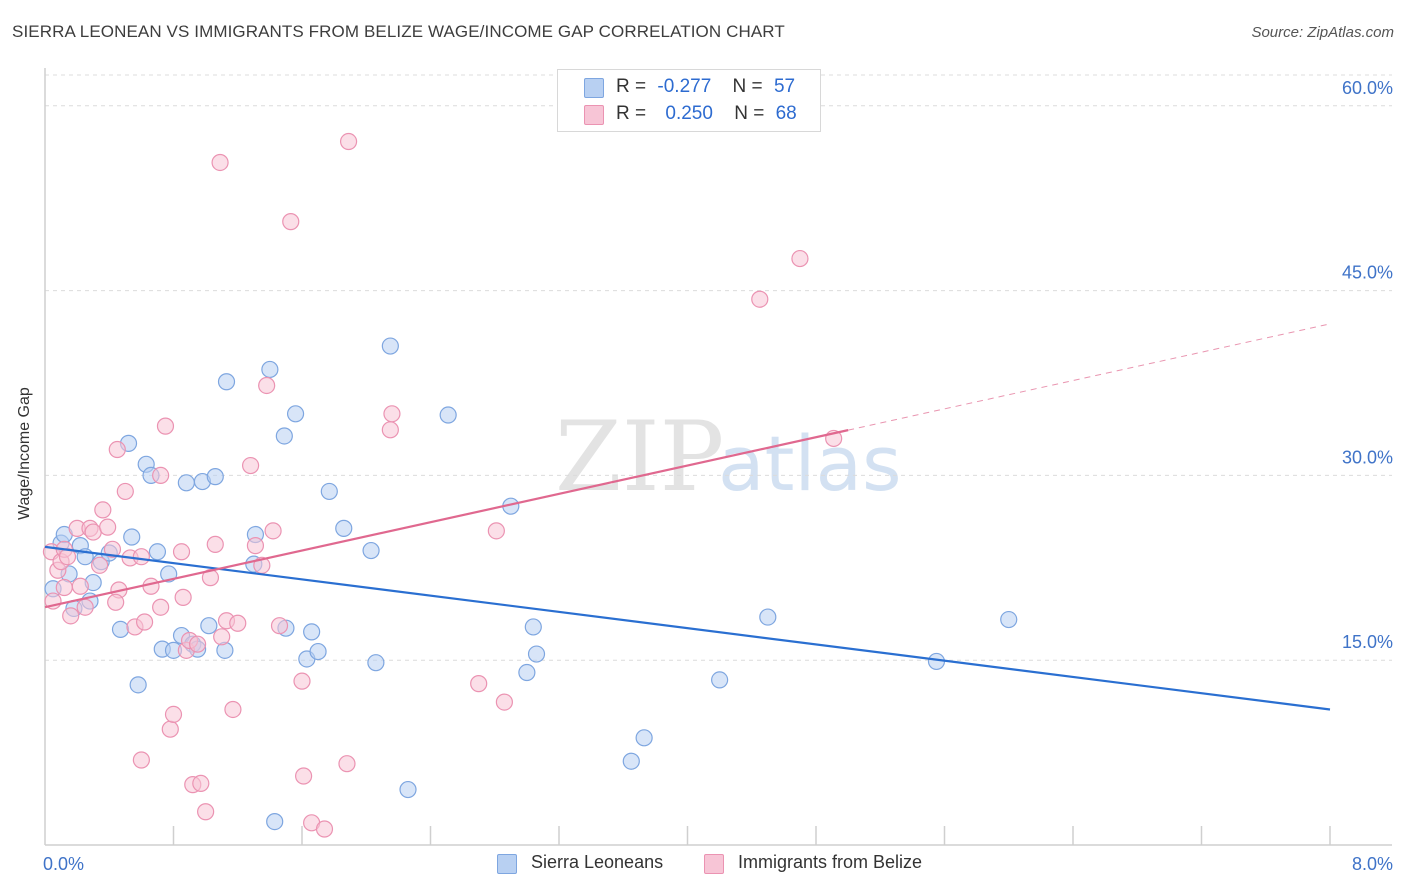  Describe the element at coordinates (1367, 642) in the screenshot. I see `y-tick-label: 15.0%` at that location.